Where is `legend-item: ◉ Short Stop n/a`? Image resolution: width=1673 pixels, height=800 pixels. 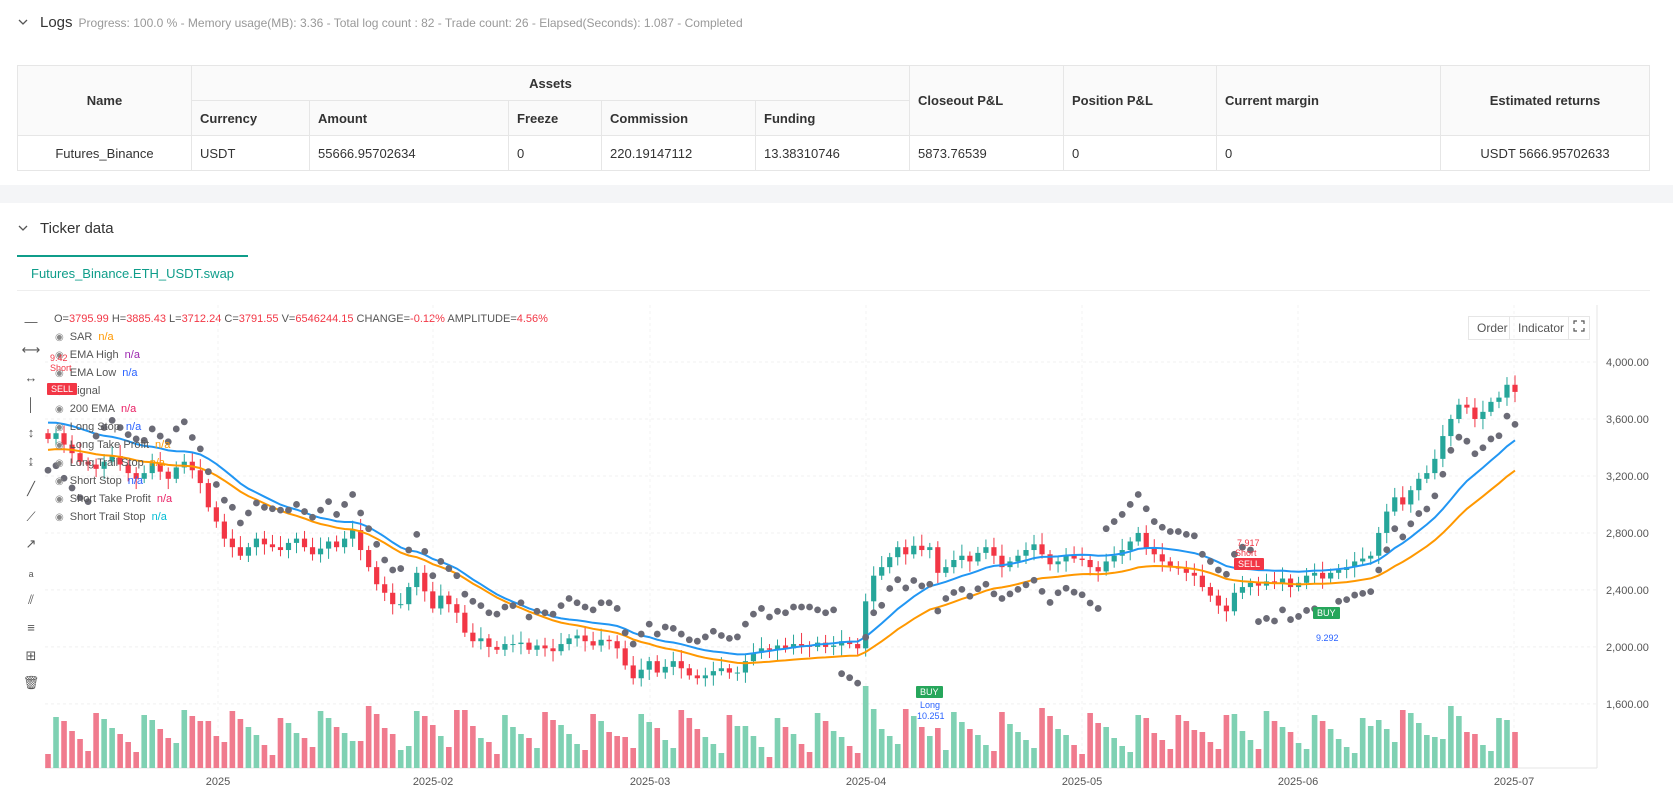 legend-item: ◉ Short Stop n/a is located at coordinates (99, 481).